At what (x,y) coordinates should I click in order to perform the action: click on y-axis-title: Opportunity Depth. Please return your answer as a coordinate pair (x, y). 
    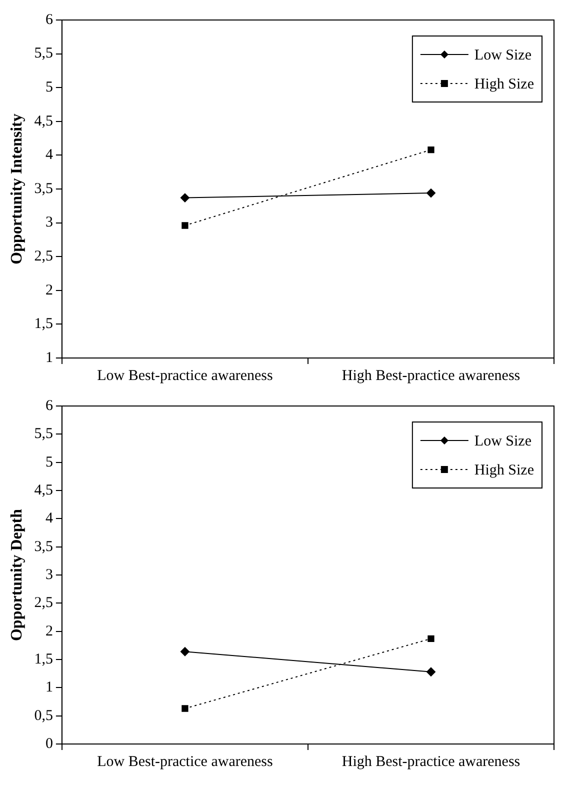
    Looking at the image, I should click on (17, 575).